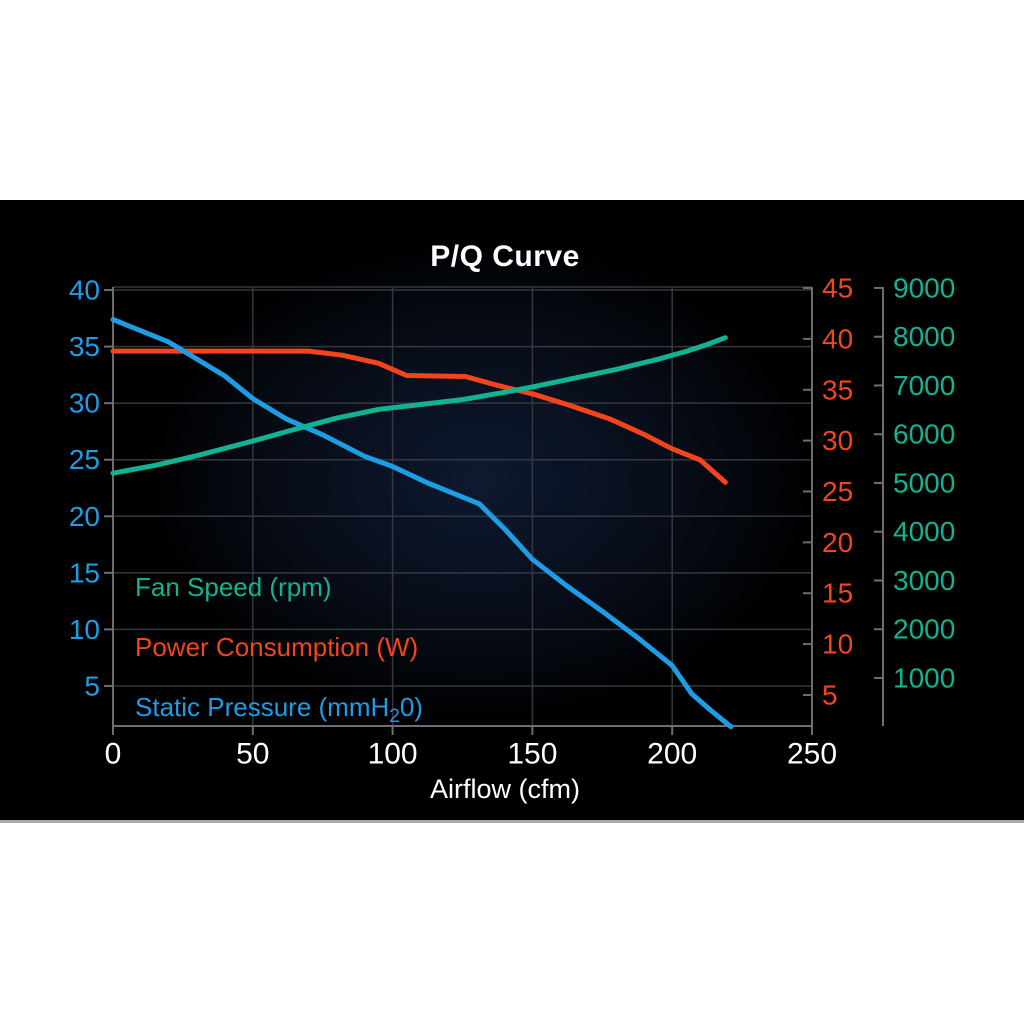 This screenshot has height=1024, width=1024. What do you see at coordinates (84, 572) in the screenshot?
I see `left-axis-tick-label: 15` at bounding box center [84, 572].